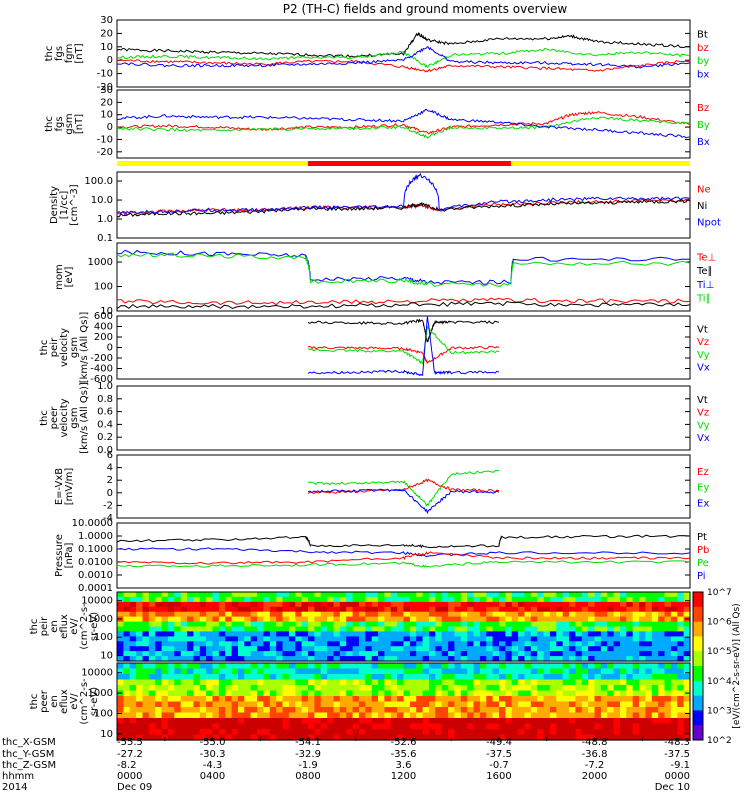  What do you see at coordinates (59, 53) in the screenshot?
I see `y-axis-label-line: fgs` at bounding box center [59, 53].